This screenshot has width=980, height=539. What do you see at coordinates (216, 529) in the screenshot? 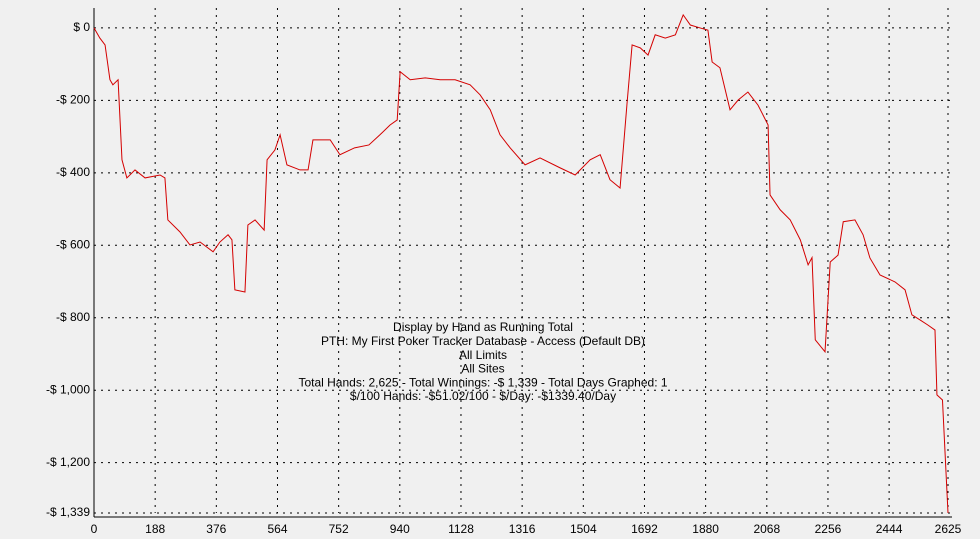
I see `x-tick-label: 376` at bounding box center [216, 529].